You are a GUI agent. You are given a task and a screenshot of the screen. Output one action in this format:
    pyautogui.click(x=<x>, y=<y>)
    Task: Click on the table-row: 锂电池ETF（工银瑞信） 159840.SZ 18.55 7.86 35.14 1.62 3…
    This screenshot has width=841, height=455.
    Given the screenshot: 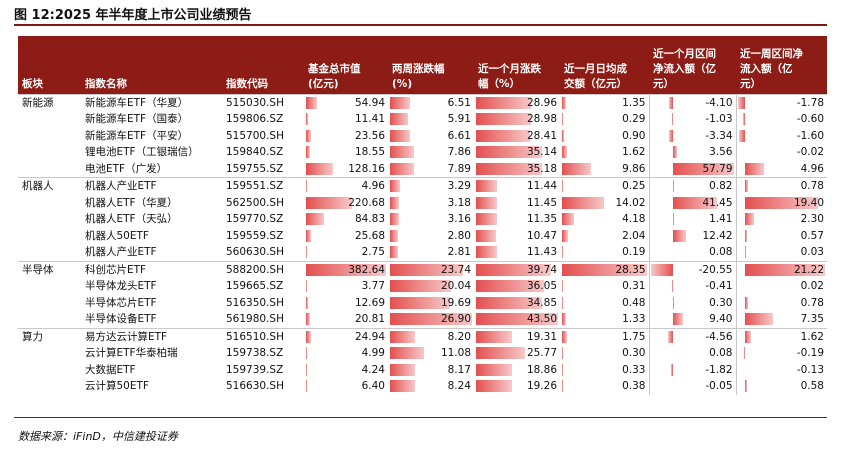 What is the action you would take?
    pyautogui.click(x=422, y=152)
    